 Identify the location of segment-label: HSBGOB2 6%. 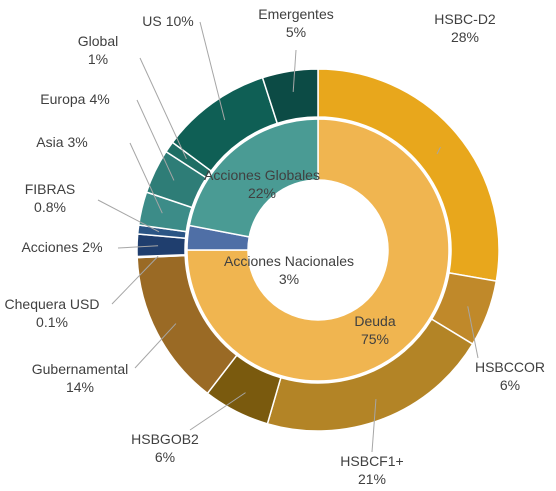
(165, 448).